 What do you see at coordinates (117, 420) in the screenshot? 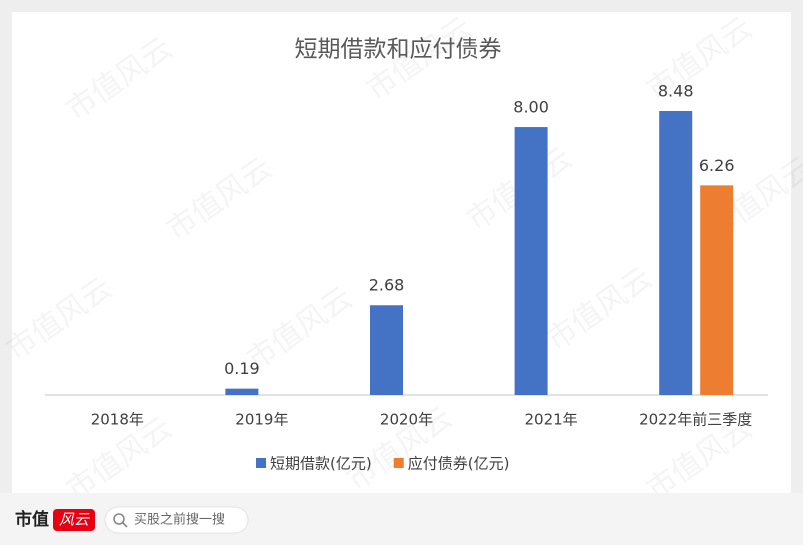
I see `x-tick-label: 2018年` at bounding box center [117, 420].